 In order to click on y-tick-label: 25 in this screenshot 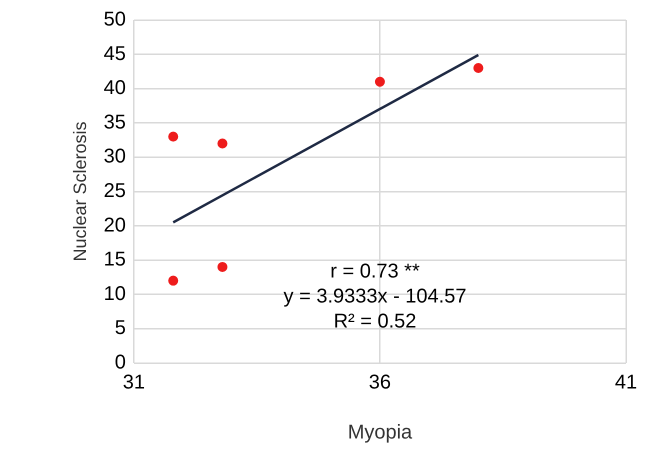, I will do `click(115, 191)`.